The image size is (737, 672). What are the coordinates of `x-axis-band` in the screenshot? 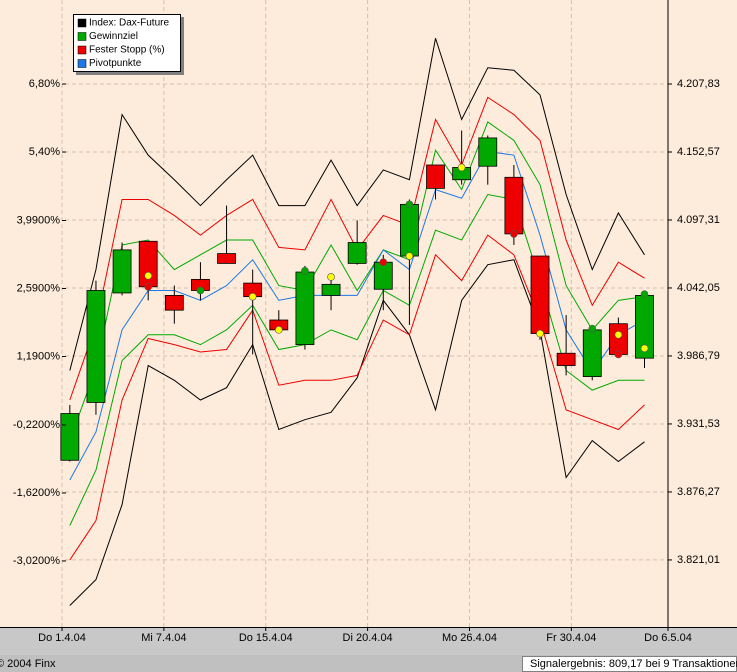 It's located at (368, 641).